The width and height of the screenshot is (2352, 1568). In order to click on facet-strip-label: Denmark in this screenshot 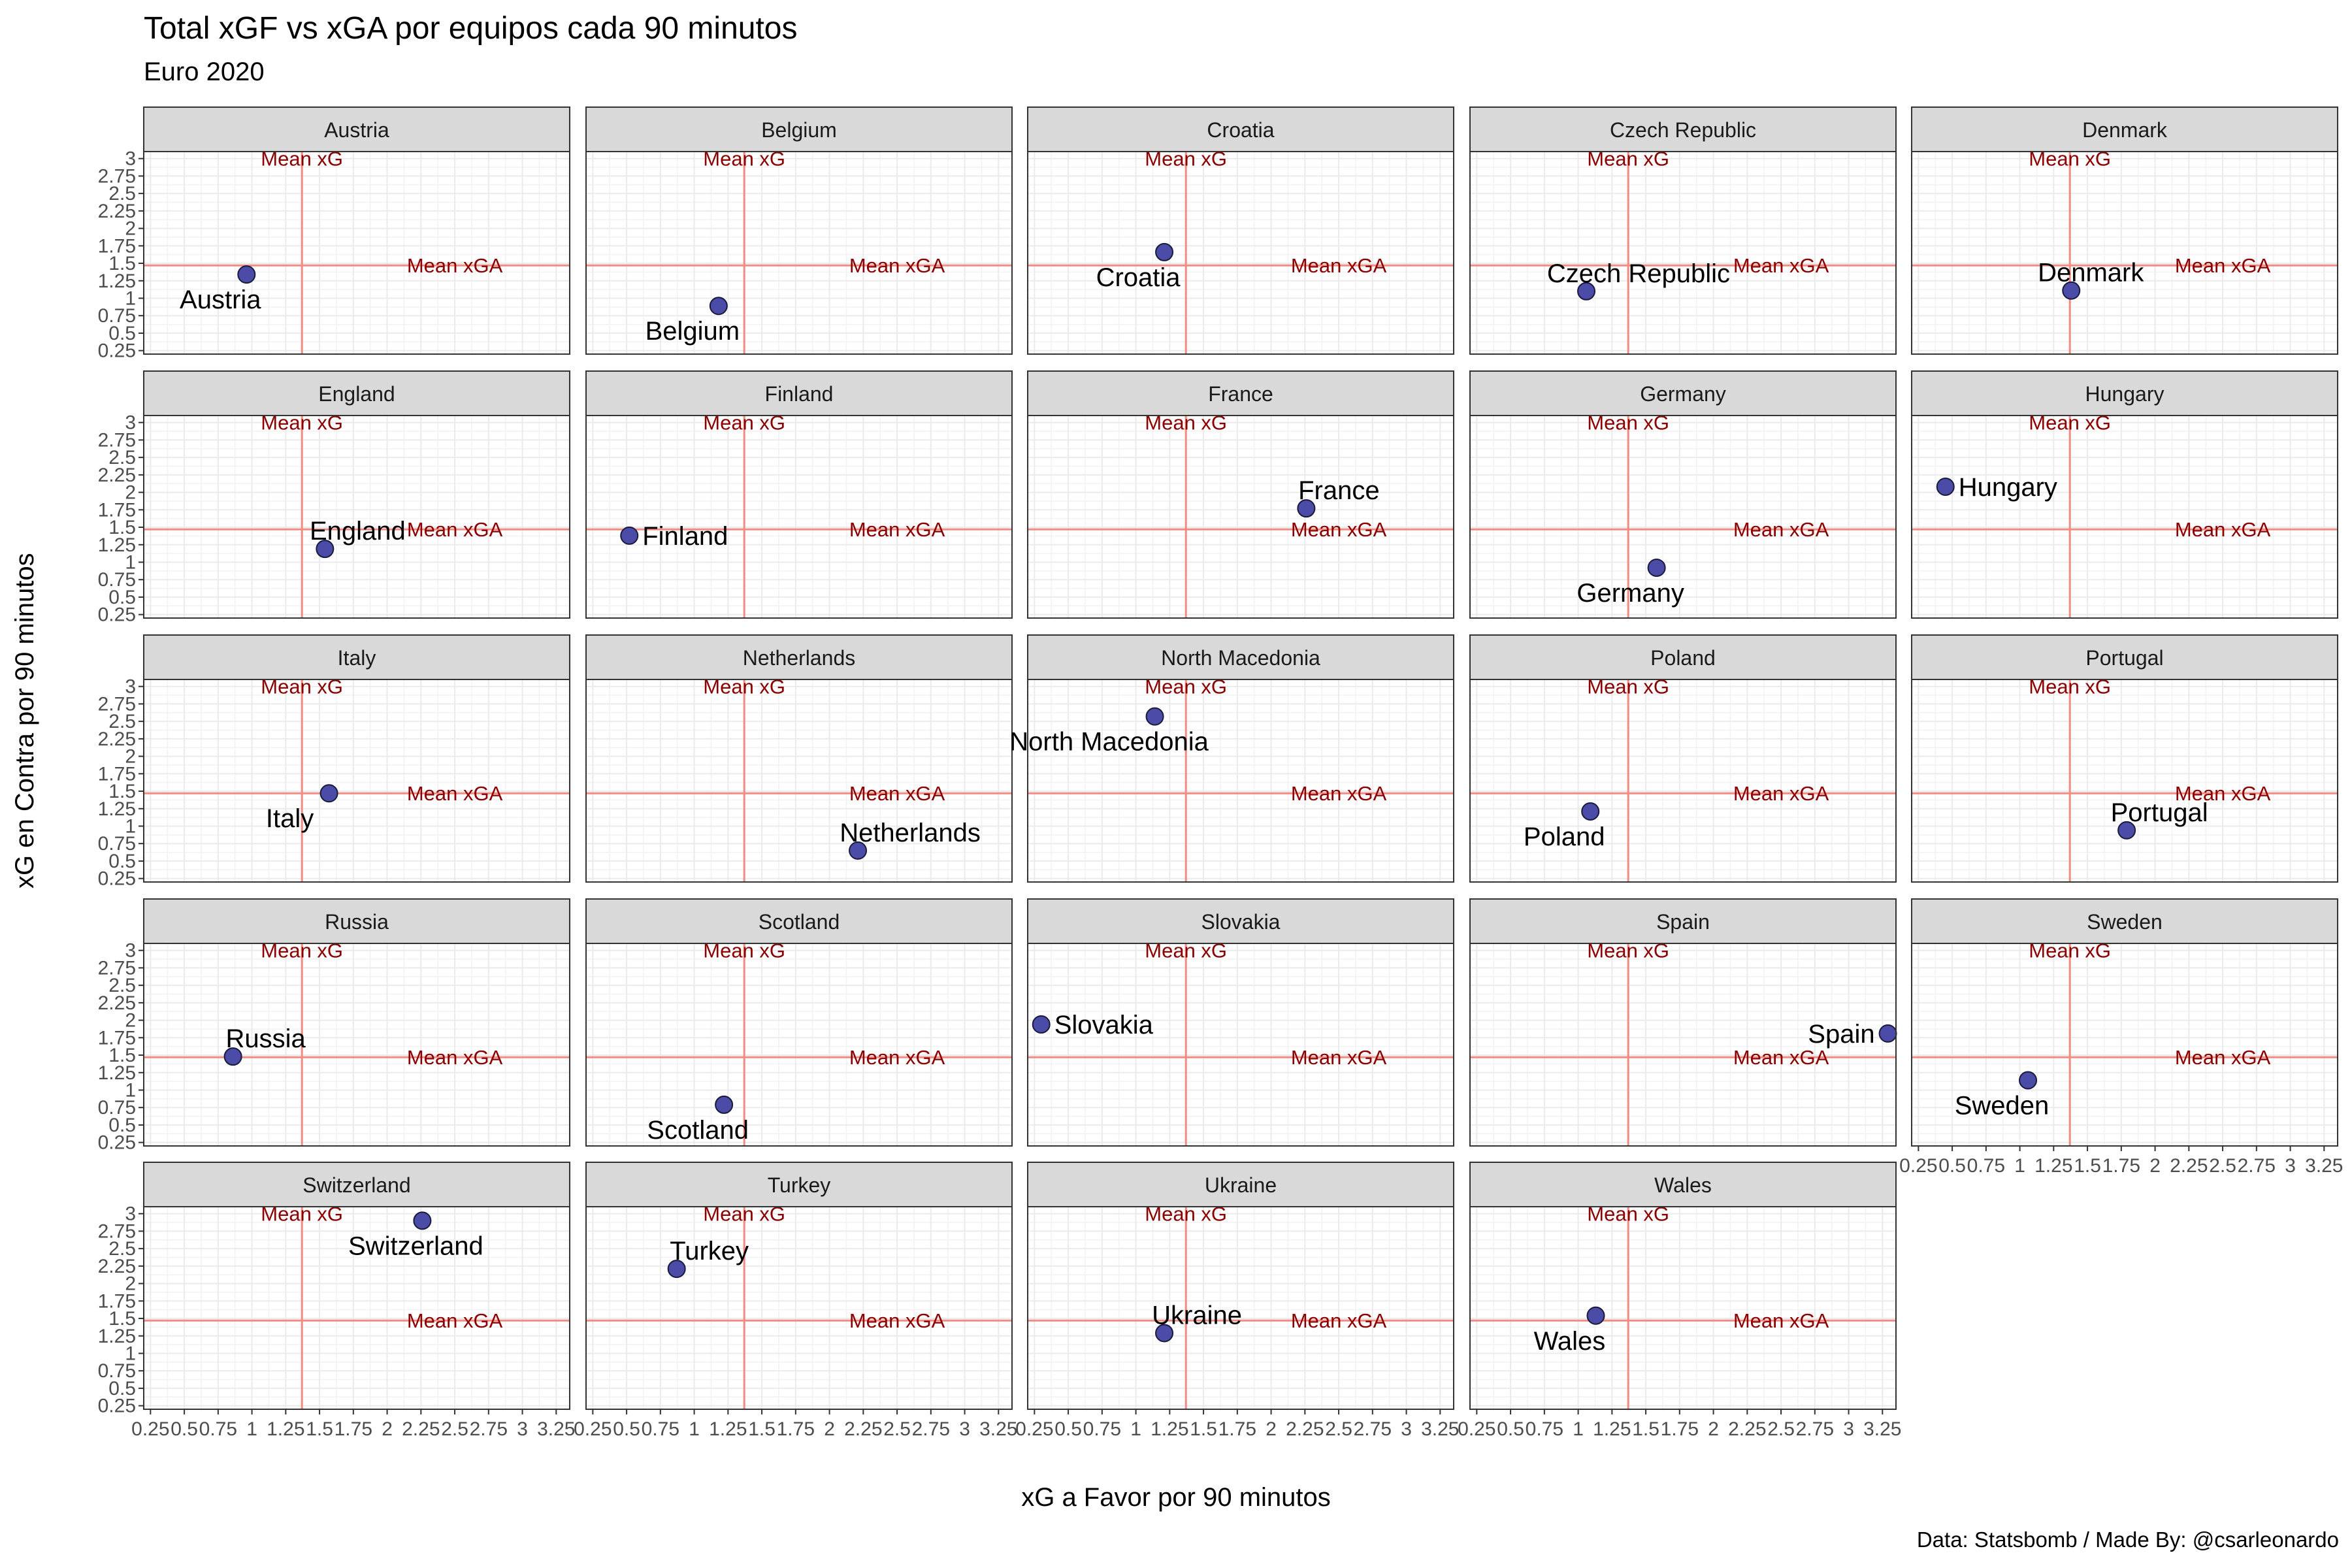, I will do `click(2125, 130)`.